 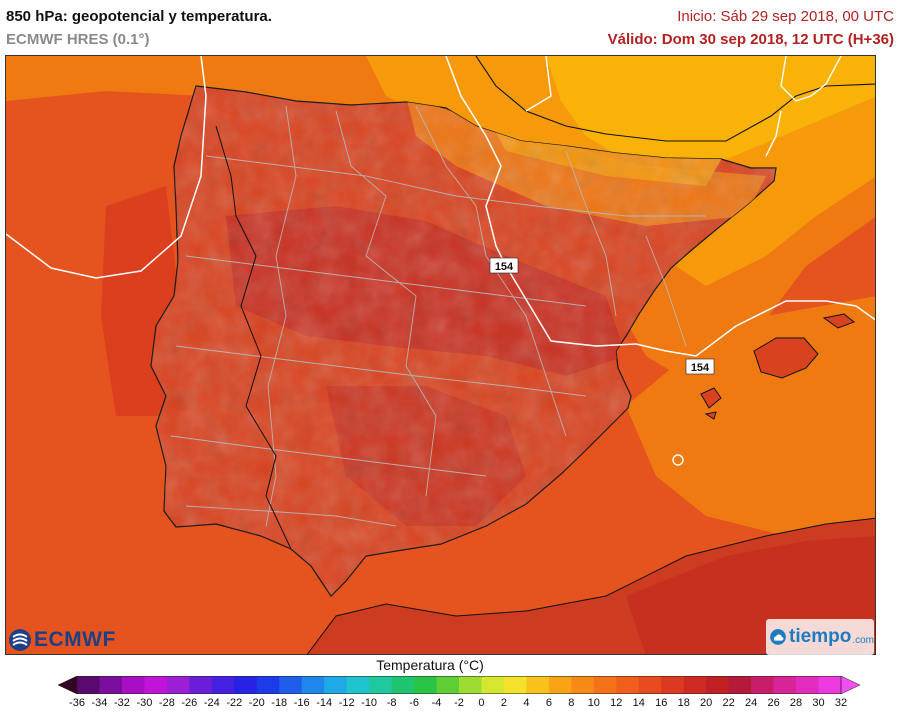 What do you see at coordinates (481, 703) in the screenshot?
I see `legend-tick: 0` at bounding box center [481, 703].